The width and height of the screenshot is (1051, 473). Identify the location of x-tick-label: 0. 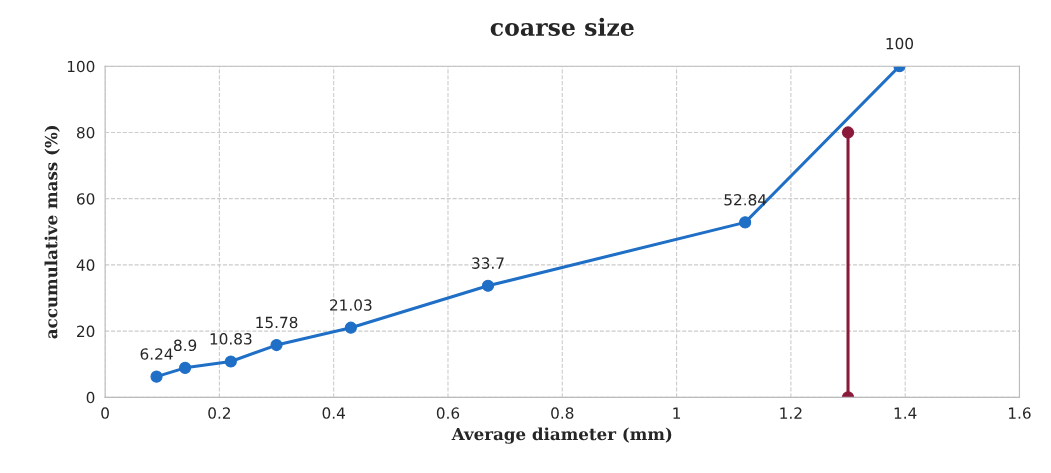
(105, 413).